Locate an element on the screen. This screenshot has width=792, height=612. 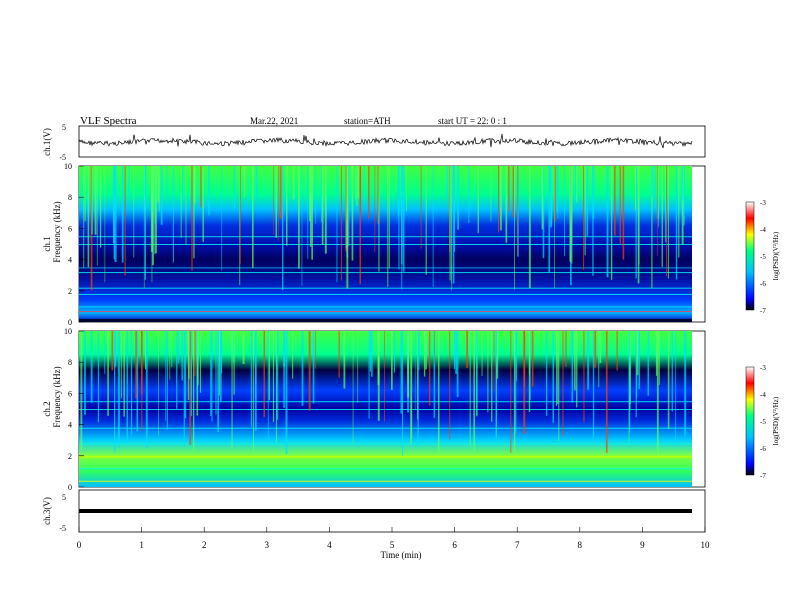
colorbar-tick-label: -4 is located at coordinates (763, 230).